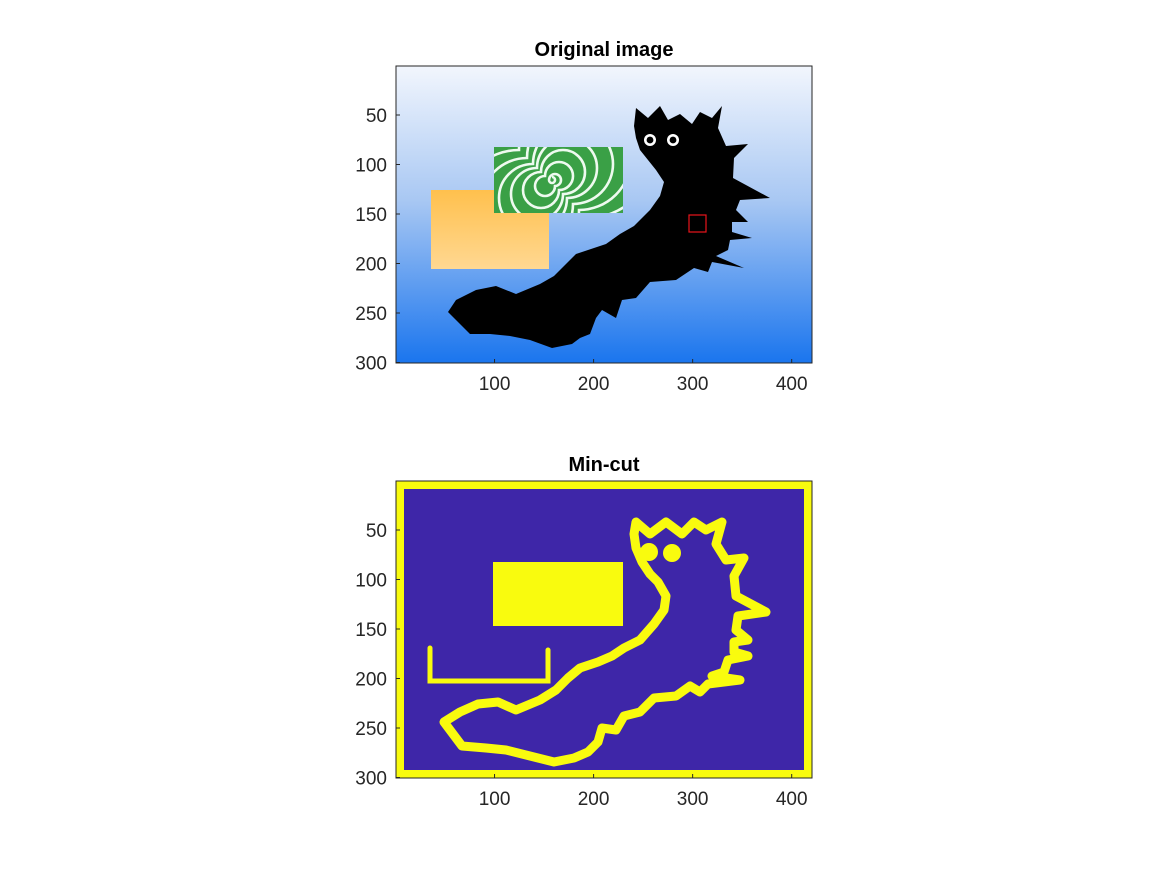  What do you see at coordinates (558, 594) in the screenshot?
I see `spiral-block-segment` at bounding box center [558, 594].